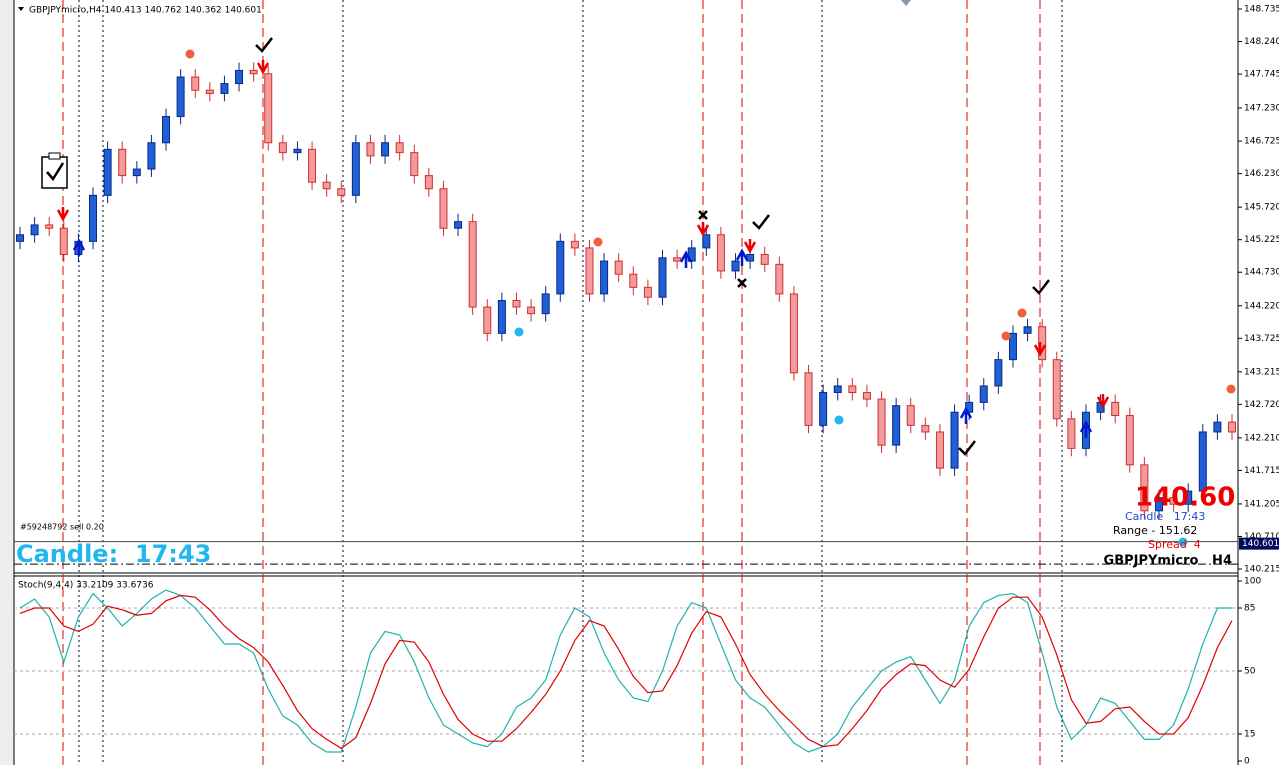 This screenshot has width=1279, height=765. I want to click on y-tick-label: 146.230, so click(1261, 174).